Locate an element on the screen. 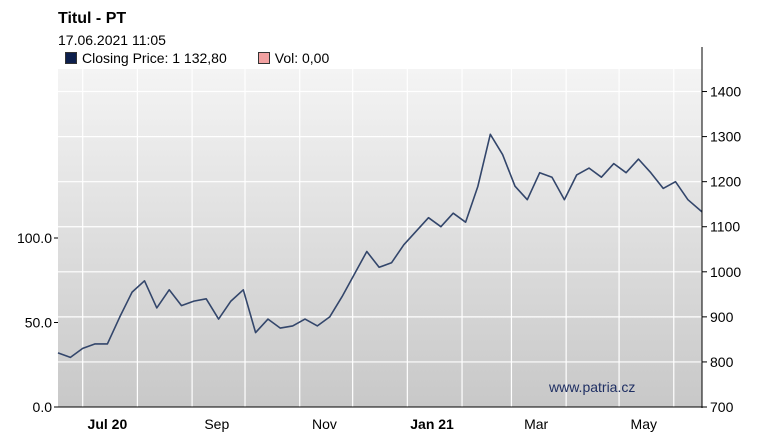  price-axis: 1400 1300 1200 1100 1000 900 800 700 is located at coordinates (721, 249).